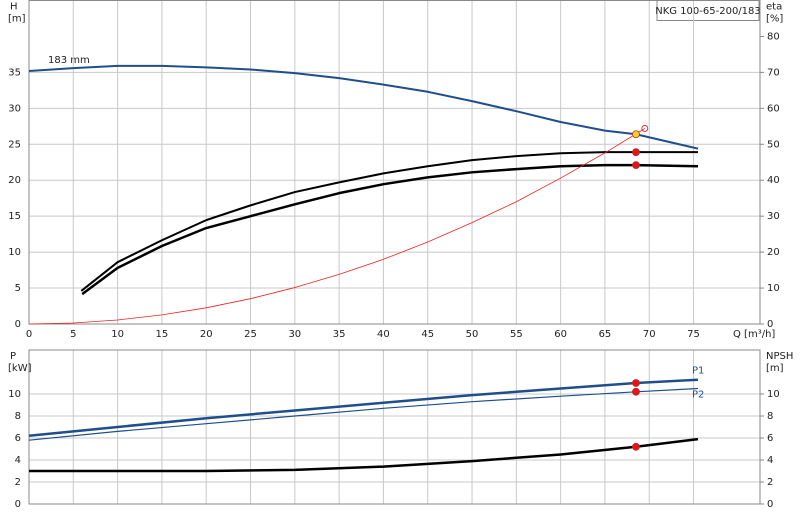 This screenshot has width=800, height=520. I want to click on annotation: 183 mm, so click(69, 60).